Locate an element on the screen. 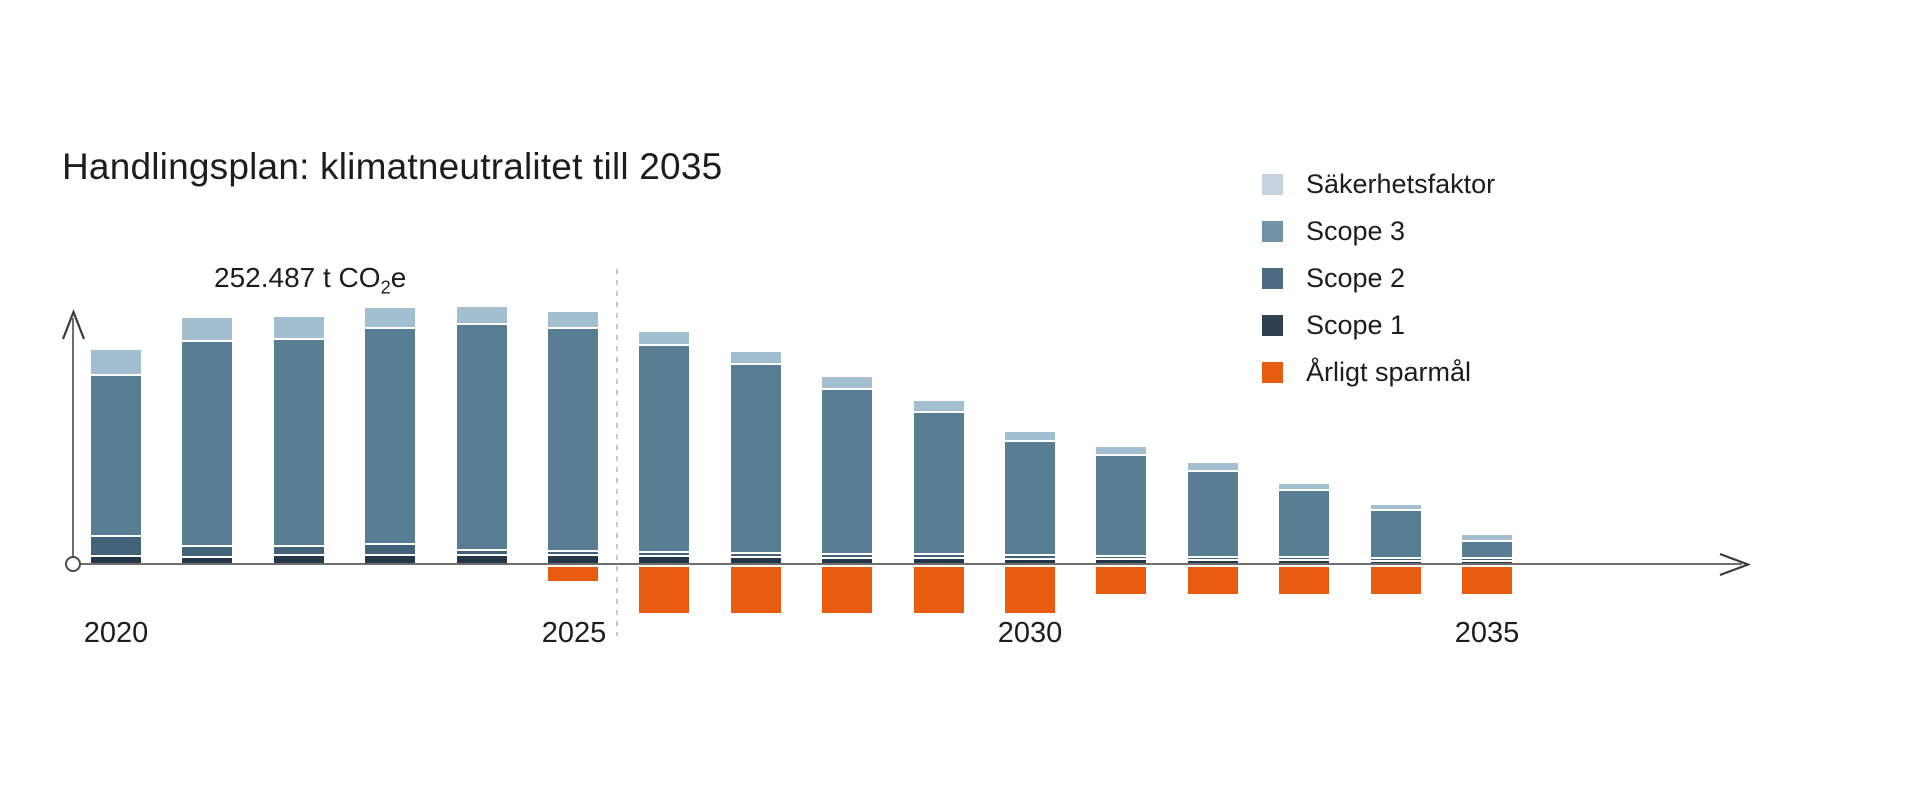 The height and width of the screenshot is (800, 1920). bar-2027-segment-scope3 is located at coordinates (756, 458).